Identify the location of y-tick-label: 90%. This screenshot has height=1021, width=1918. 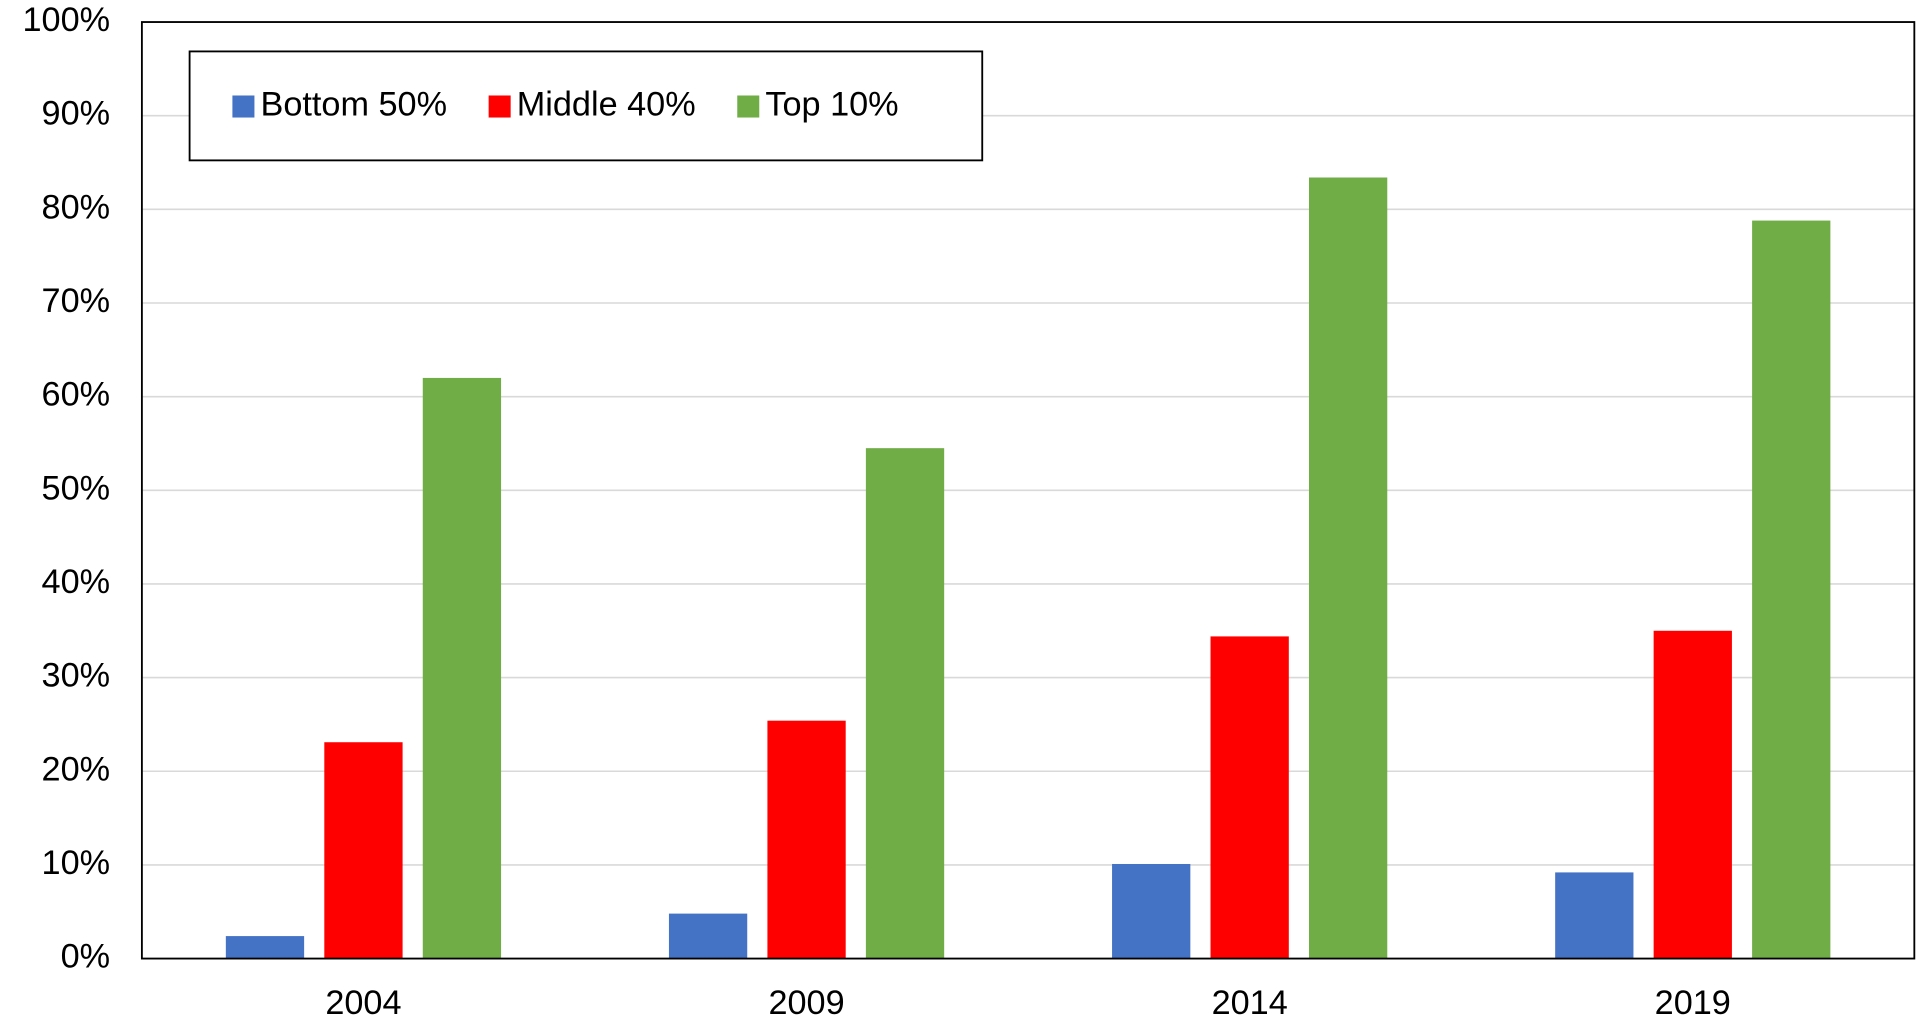
(76, 114).